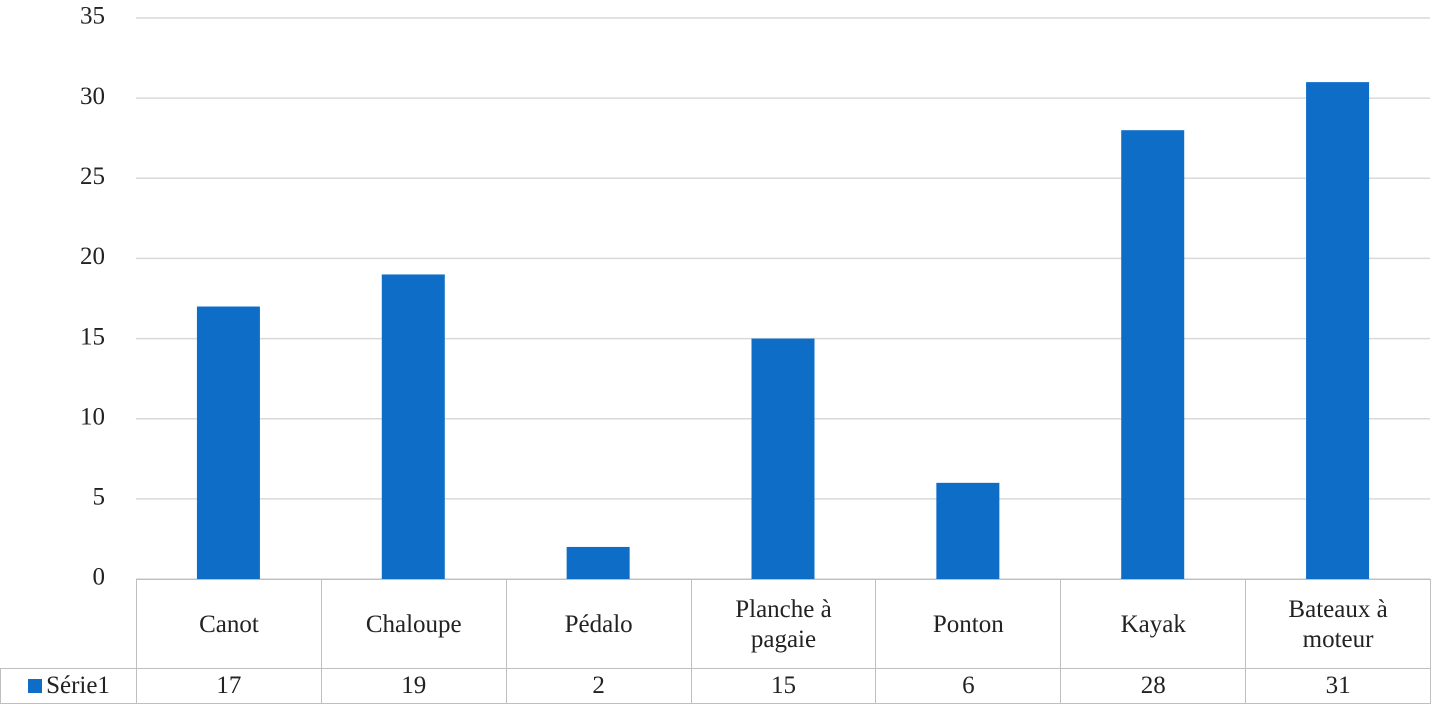 This screenshot has width=1438, height=704. What do you see at coordinates (1153, 624) in the screenshot?
I see `x-tick-label: Kayak` at bounding box center [1153, 624].